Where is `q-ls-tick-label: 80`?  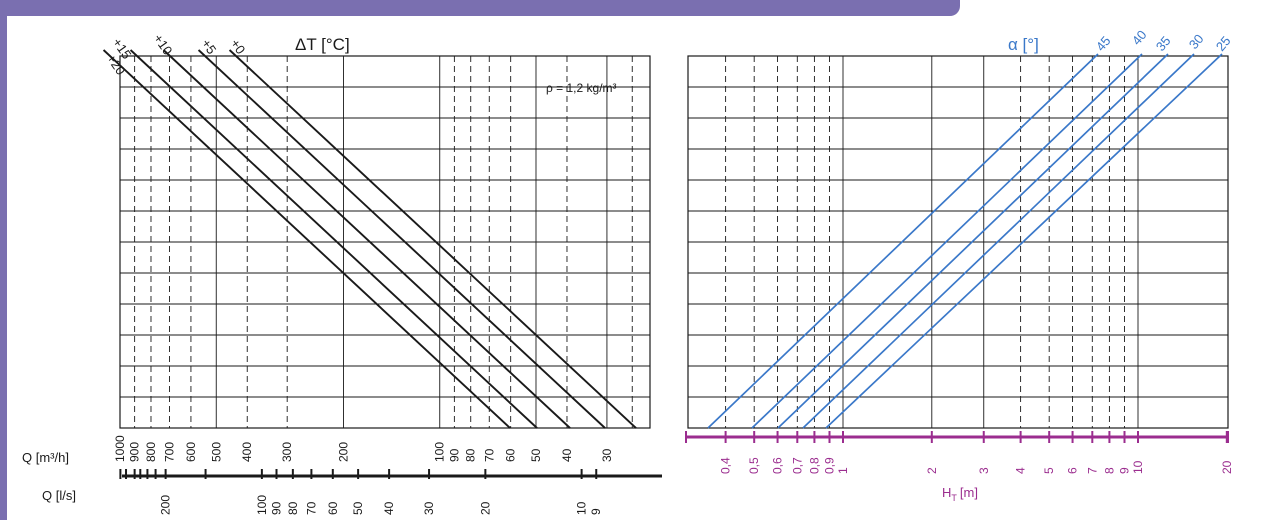 q-ls-tick-label: 80 is located at coordinates (293, 508).